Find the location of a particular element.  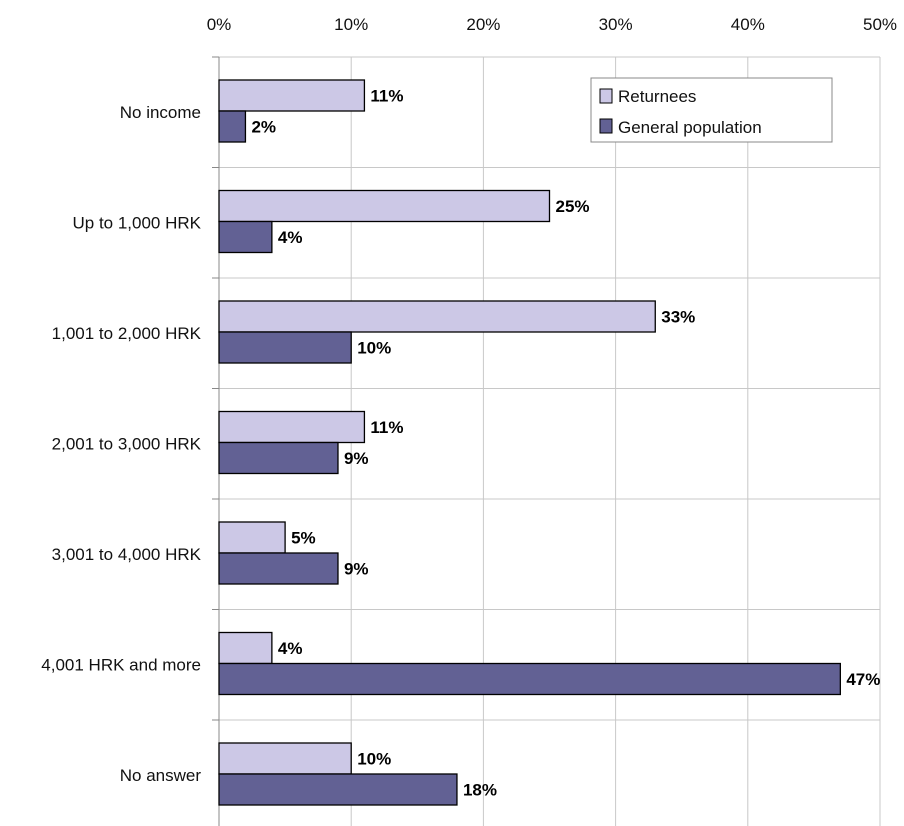

axes is located at coordinates (216, 441).